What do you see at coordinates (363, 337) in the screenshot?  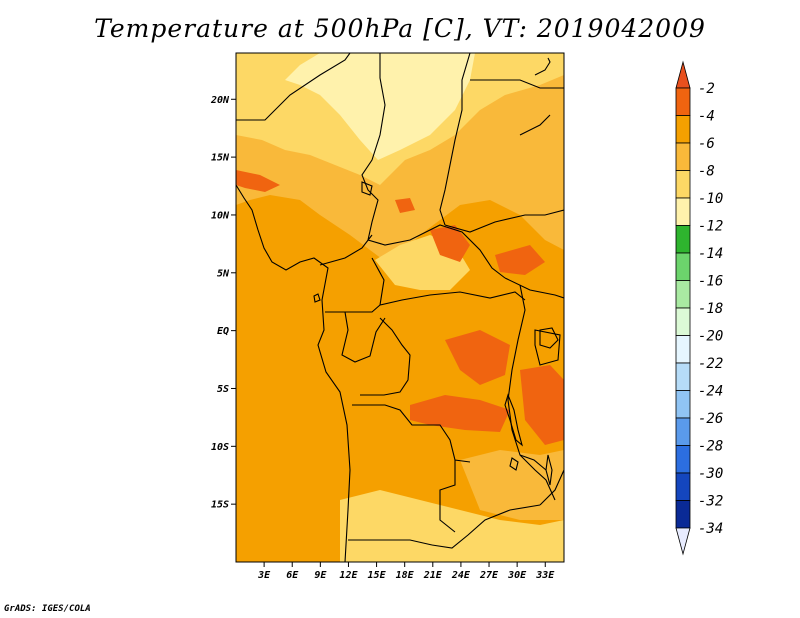 I see `border-gabon-congo` at bounding box center [363, 337].